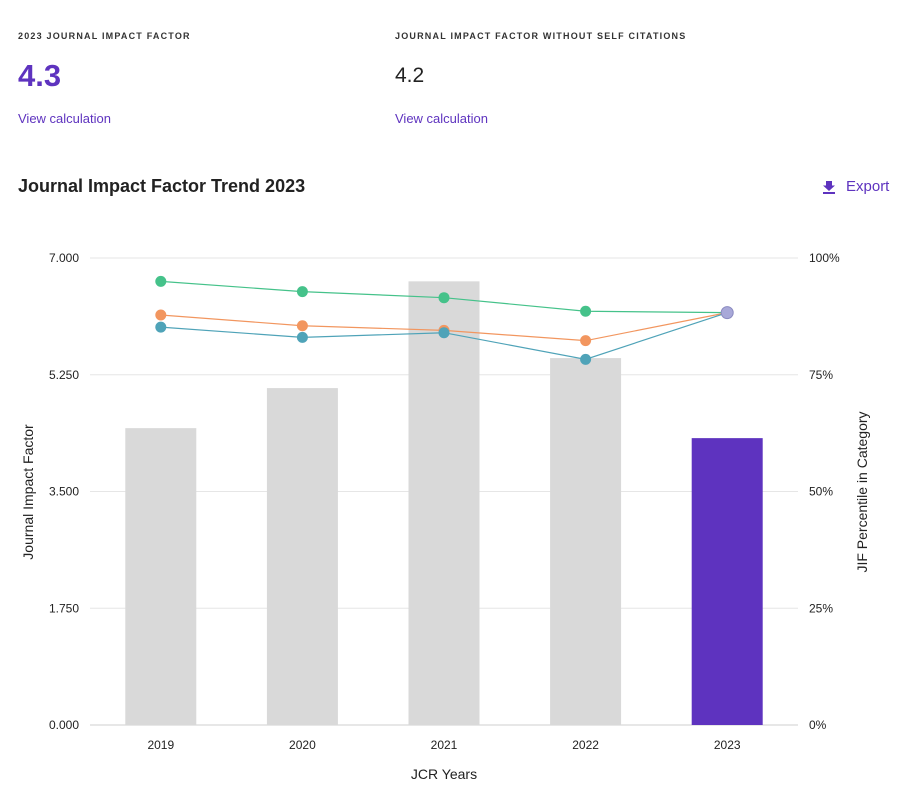 This screenshot has width=903, height=795. Describe the element at coordinates (821, 492) in the screenshot. I see `y2-tick-label: 50%` at that location.